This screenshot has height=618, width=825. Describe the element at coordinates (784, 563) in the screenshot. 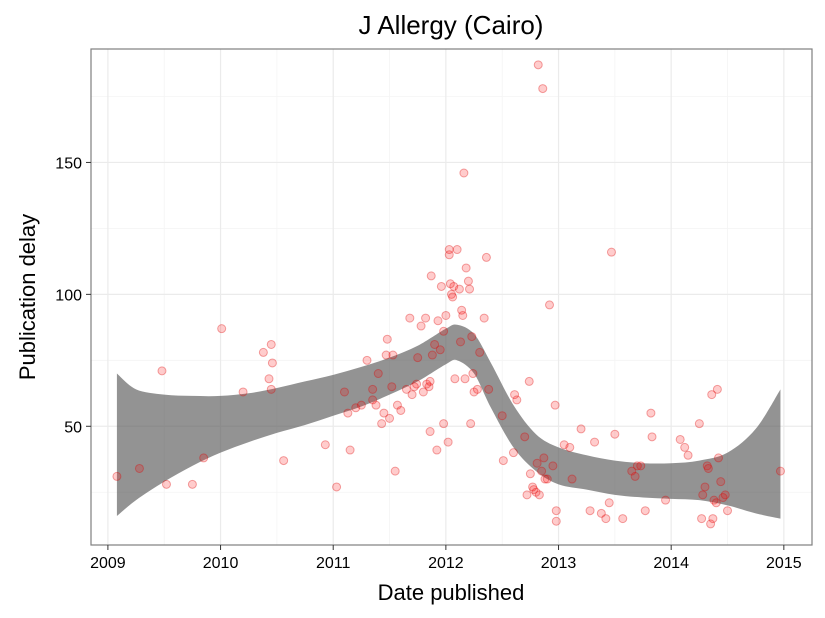

I see `x-tick-label: 2015` at that location.